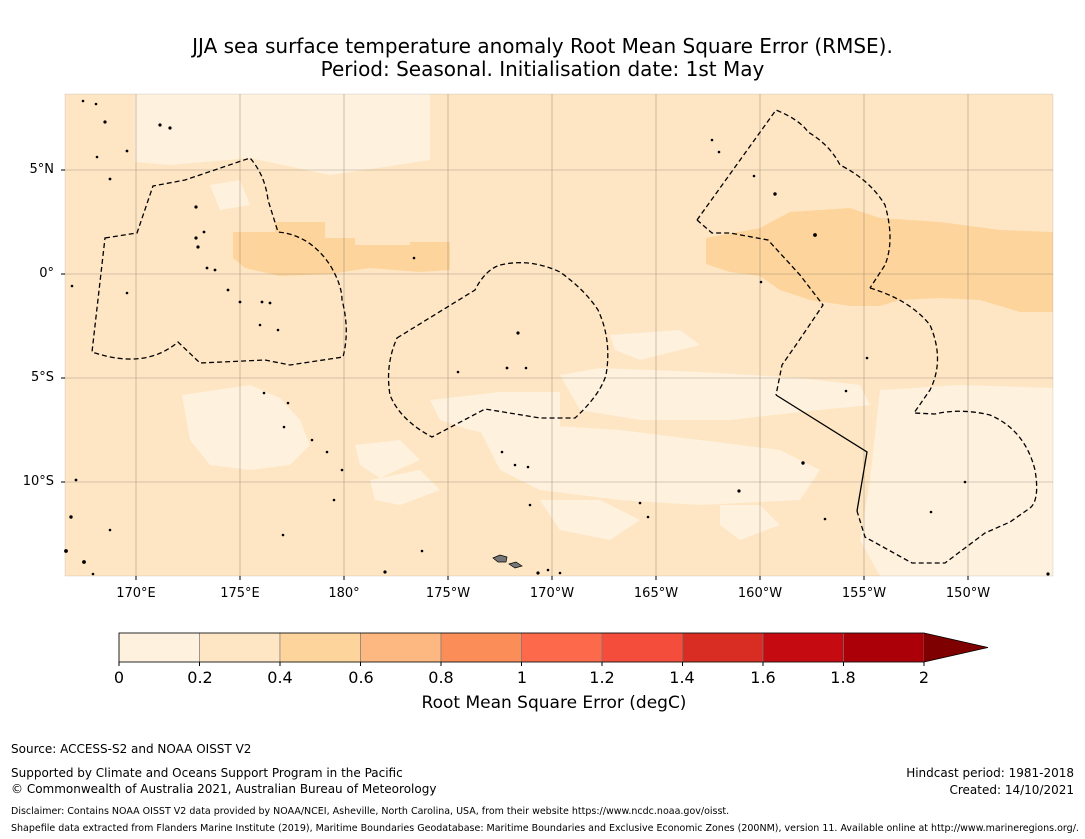 The height and width of the screenshot is (839, 1085). What do you see at coordinates (441, 677) in the screenshot?
I see `colorbar-tick-label: 0.8` at bounding box center [441, 677].